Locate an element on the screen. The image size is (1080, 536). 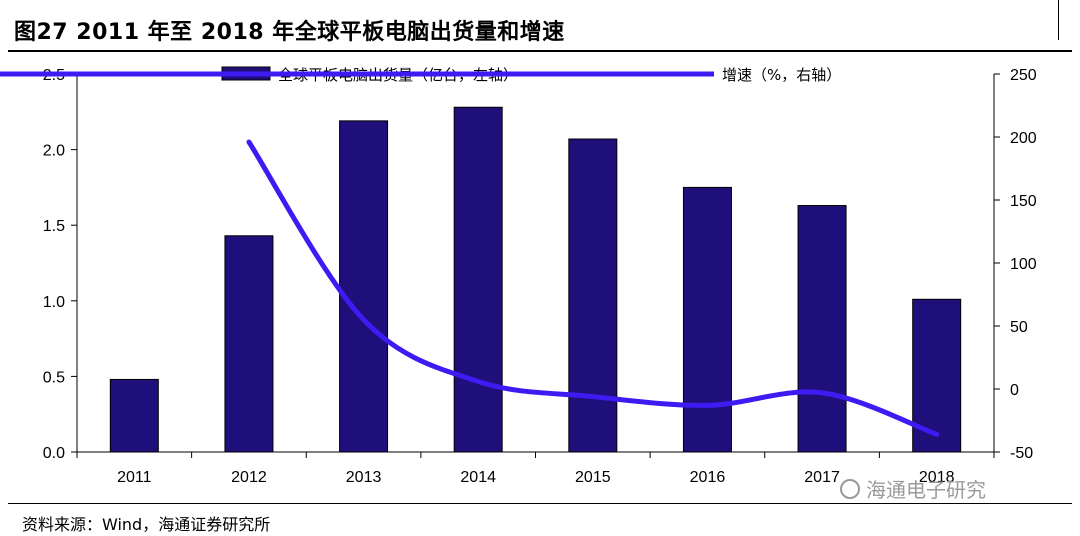
x-tick-label: 2018 is located at coordinates (937, 477).